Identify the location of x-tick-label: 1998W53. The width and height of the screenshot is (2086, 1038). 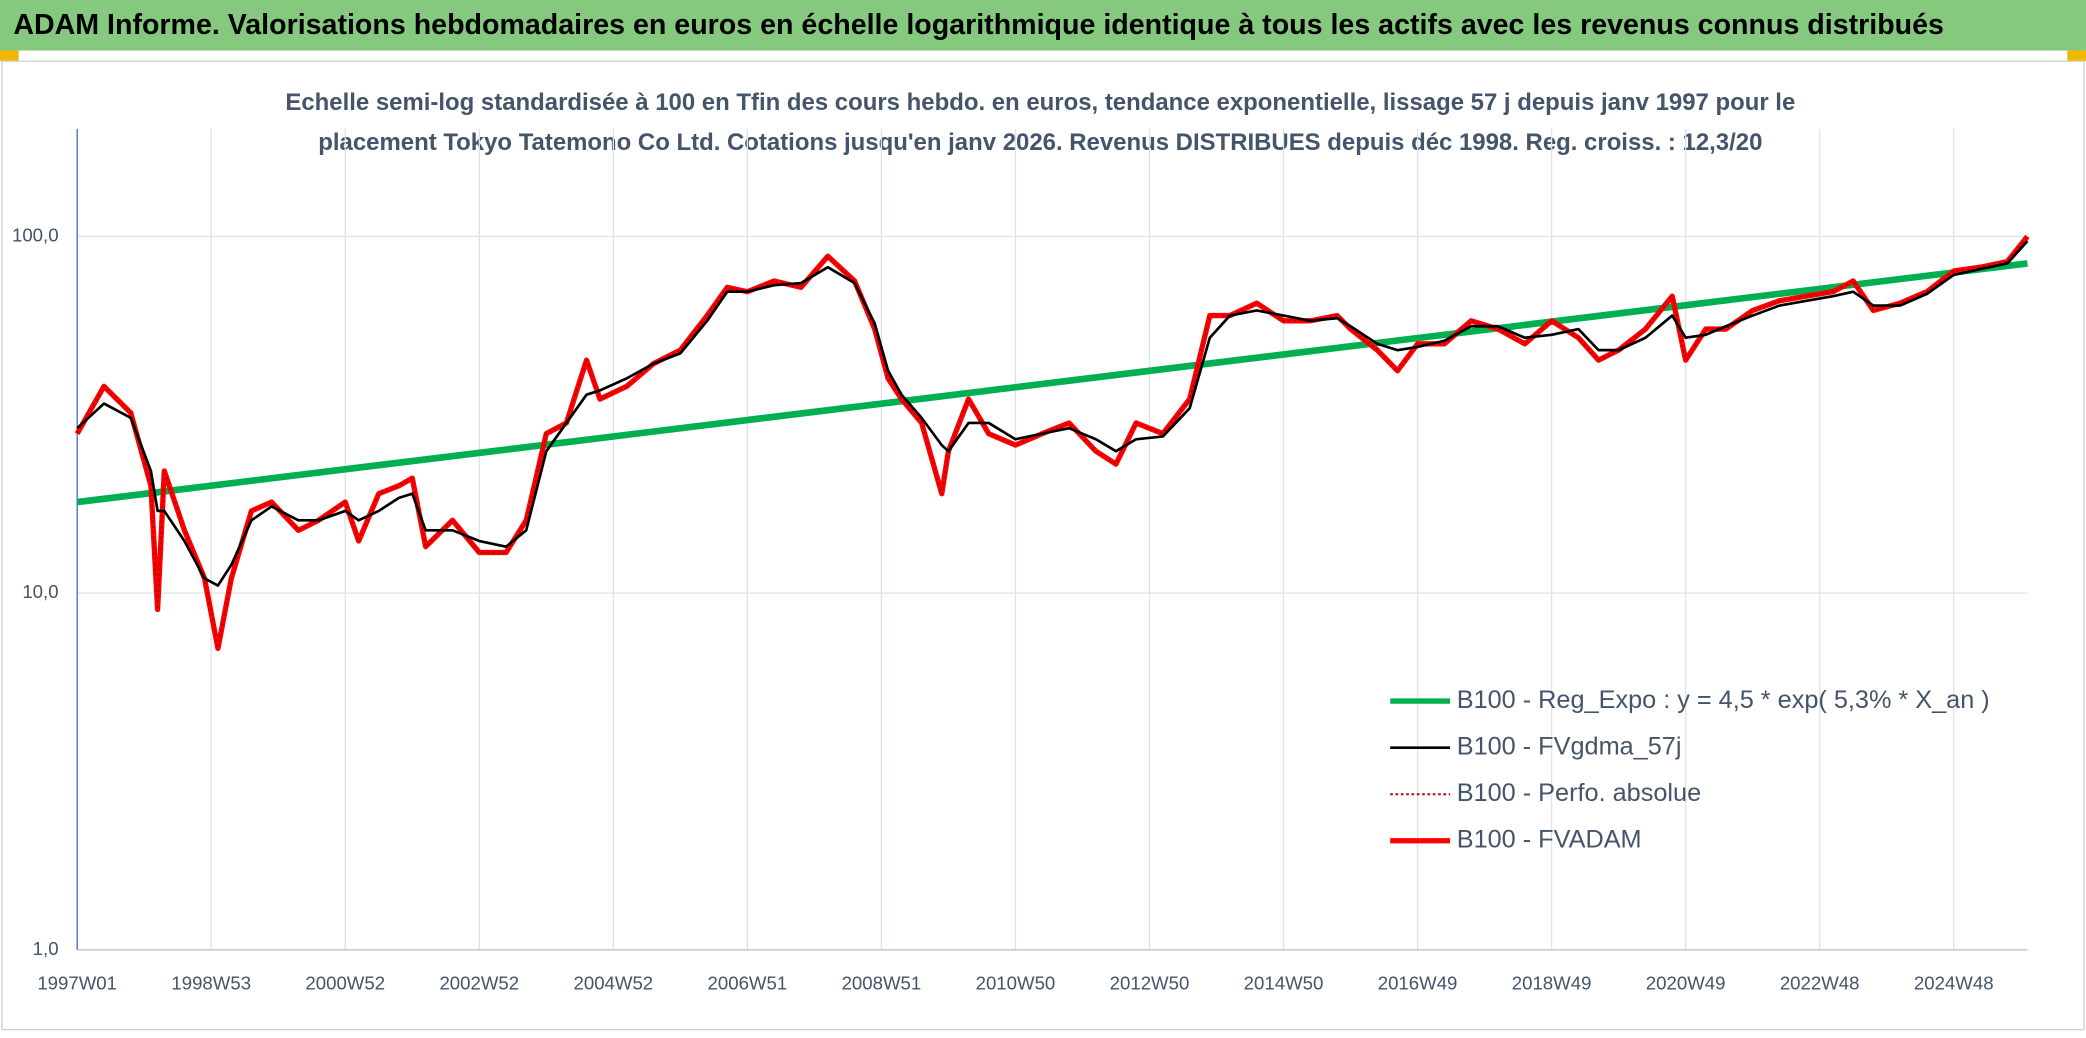
(211, 982).